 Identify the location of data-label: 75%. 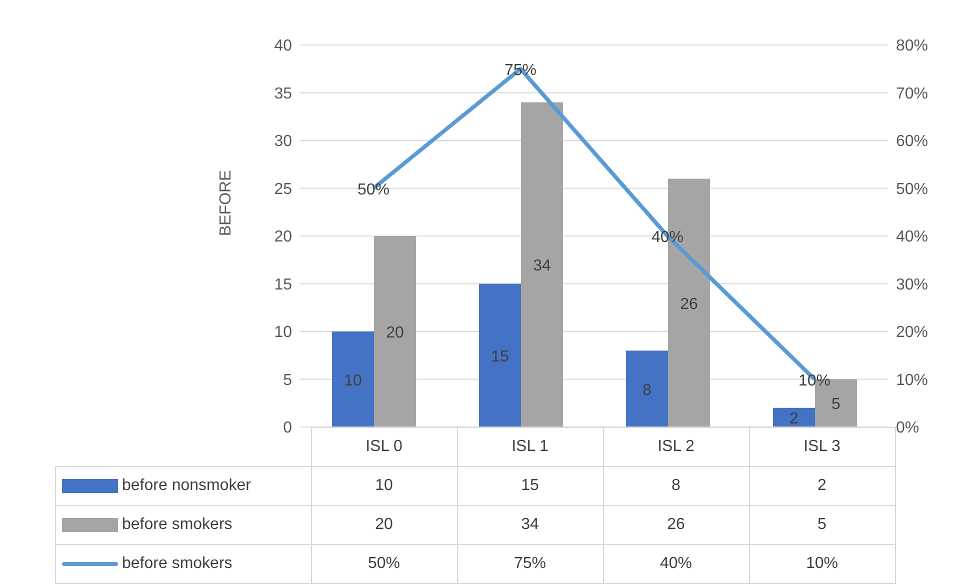
(530, 564).